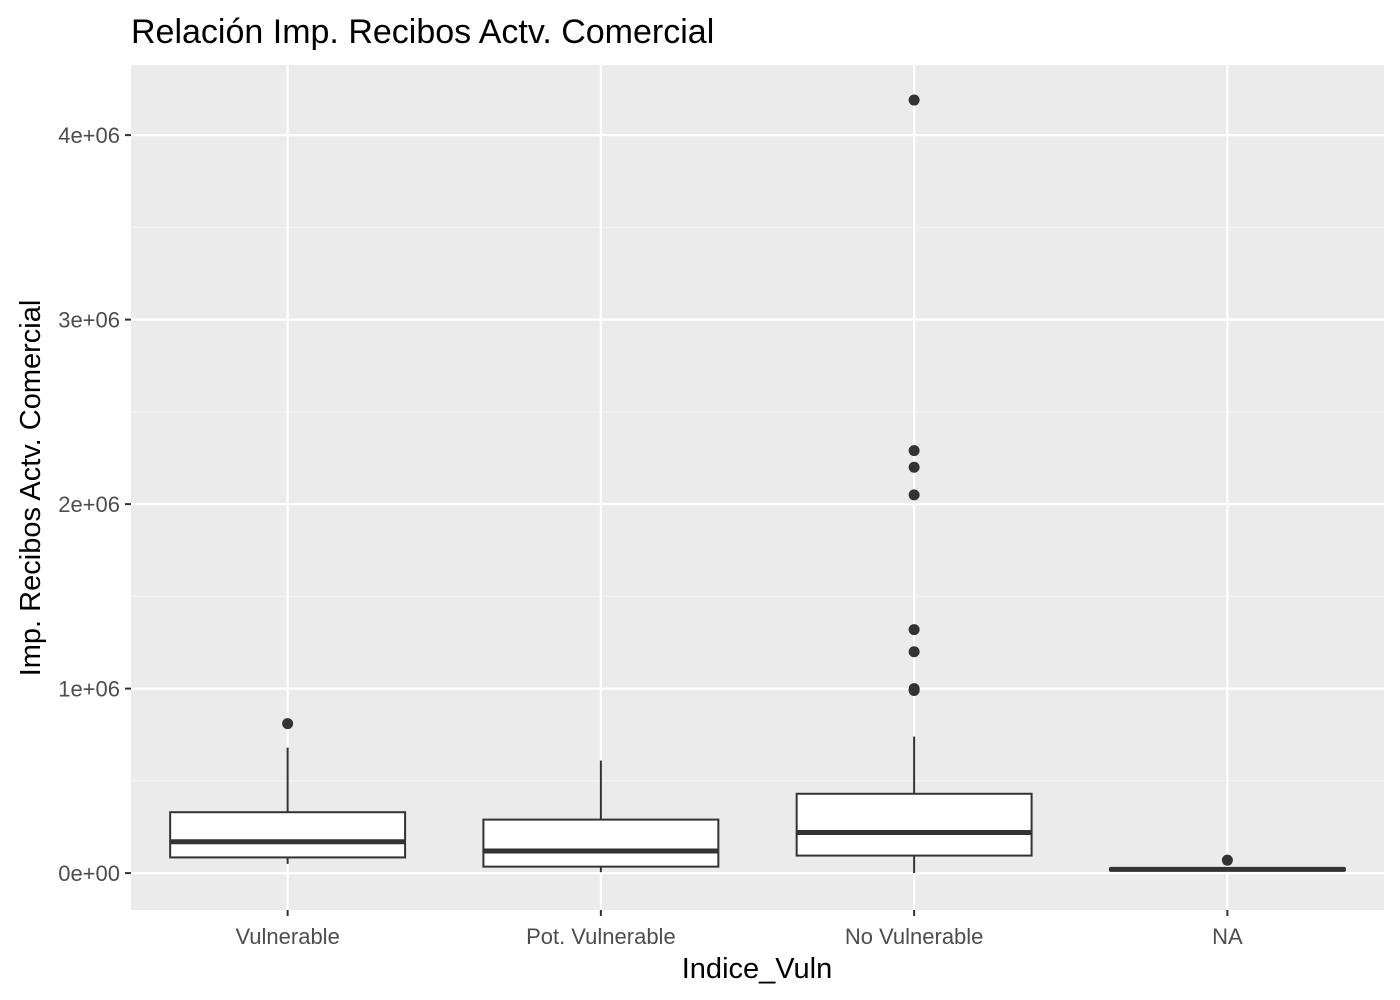 The image size is (1400, 1000). What do you see at coordinates (422, 32) in the screenshot?
I see `chart-title: Relación Imp. Recibos Actv. Comercial` at bounding box center [422, 32].